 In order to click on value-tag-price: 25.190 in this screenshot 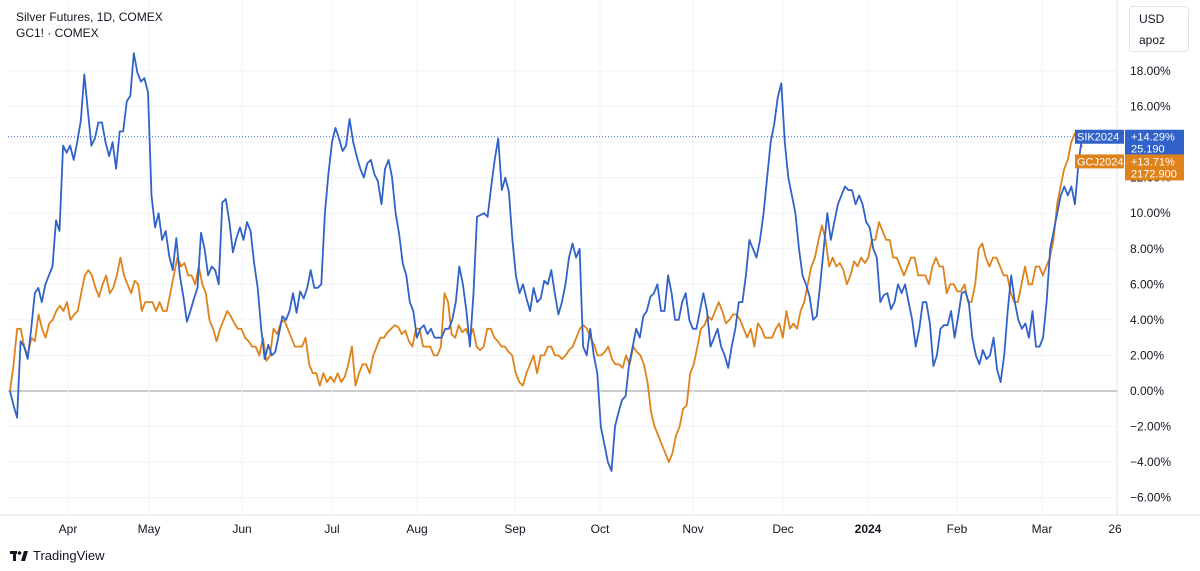, I will do `click(1148, 150)`.